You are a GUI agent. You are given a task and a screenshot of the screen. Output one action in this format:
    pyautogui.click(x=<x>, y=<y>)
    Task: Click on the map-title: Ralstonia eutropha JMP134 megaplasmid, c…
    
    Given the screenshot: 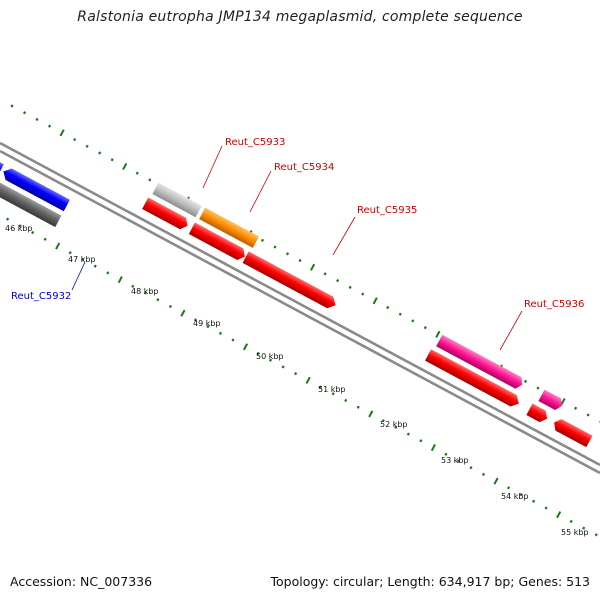 What is the action you would take?
    pyautogui.click(x=300, y=17)
    